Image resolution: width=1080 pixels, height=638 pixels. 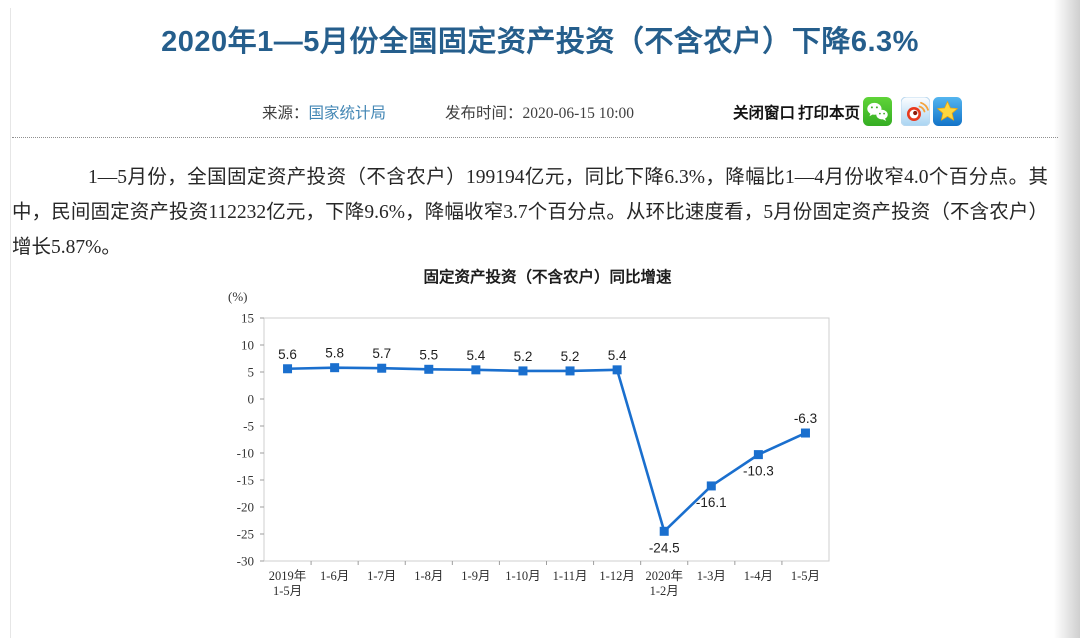 What do you see at coordinates (428, 576) in the screenshot?
I see `svg-text: 1-8月` at bounding box center [428, 576].